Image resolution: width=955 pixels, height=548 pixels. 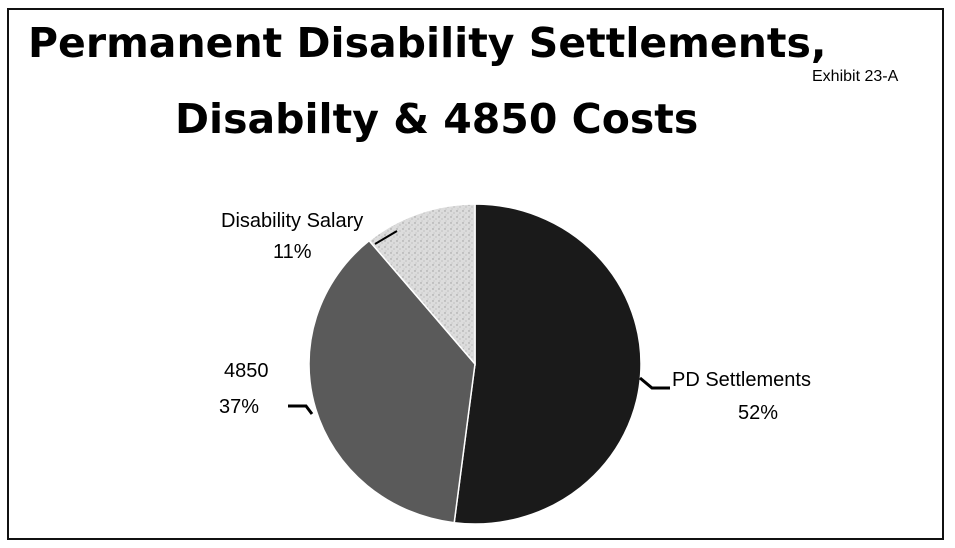 I want to click on exhibit-label: Exhibit 23-A, so click(x=855, y=76).